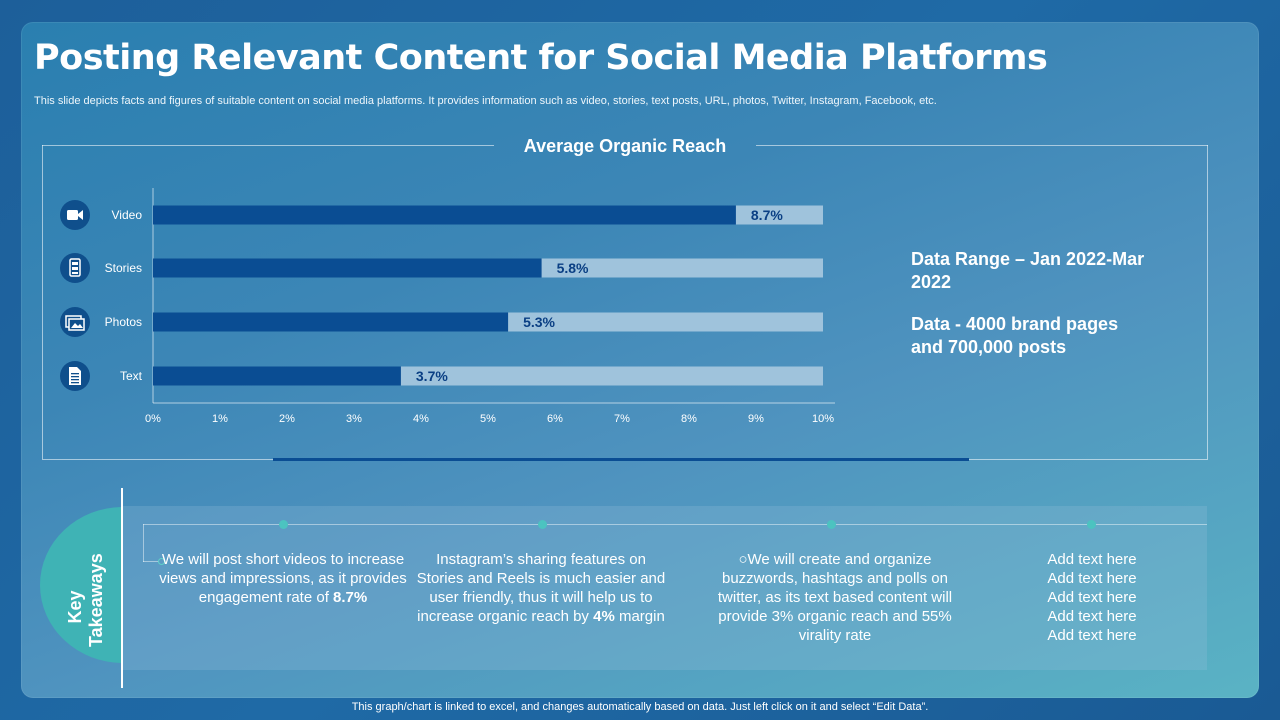 This screenshot has width=1280, height=720. I want to click on key-takeaways-label-line1: Key, so click(75, 607).